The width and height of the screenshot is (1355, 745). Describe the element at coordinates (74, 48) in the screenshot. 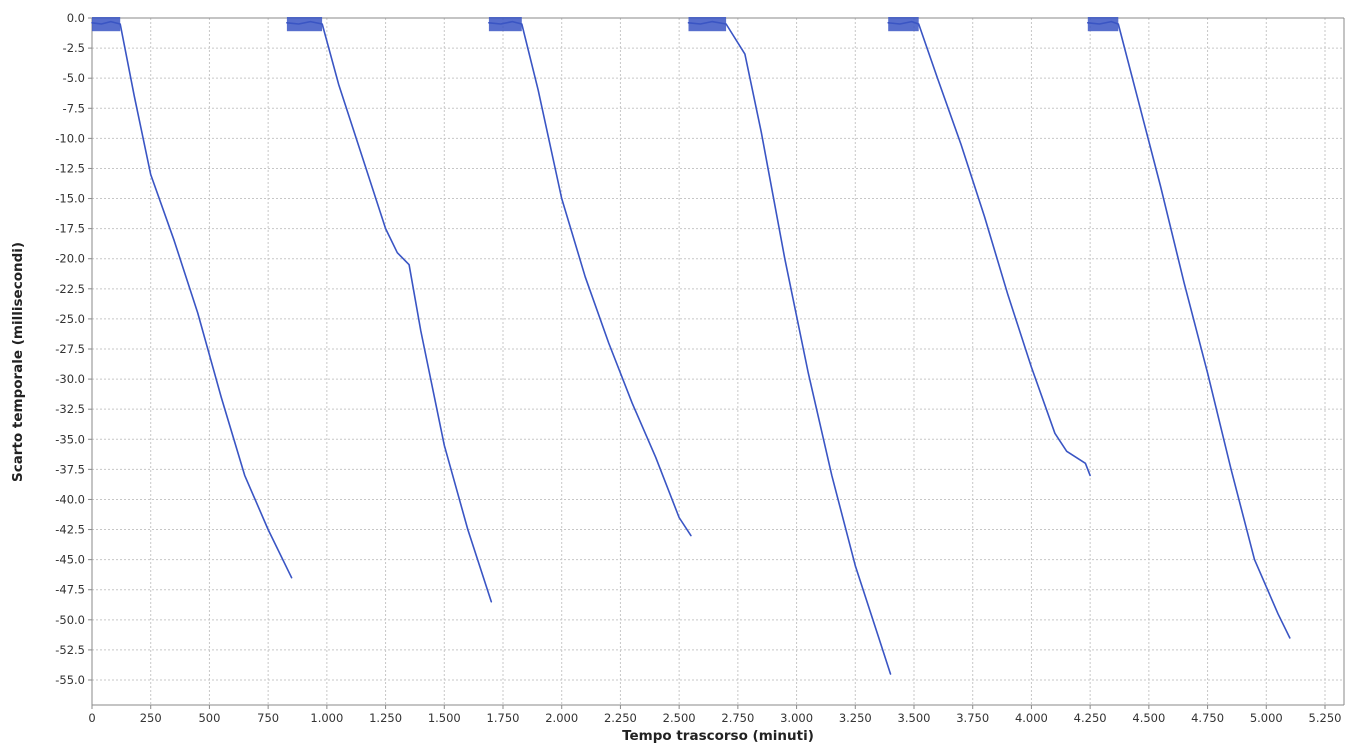

I see `y-tick-label: -2.5` at that location.